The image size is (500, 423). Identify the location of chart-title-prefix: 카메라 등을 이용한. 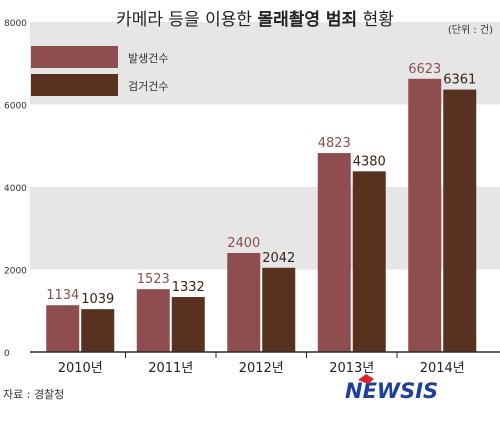
(186, 20).